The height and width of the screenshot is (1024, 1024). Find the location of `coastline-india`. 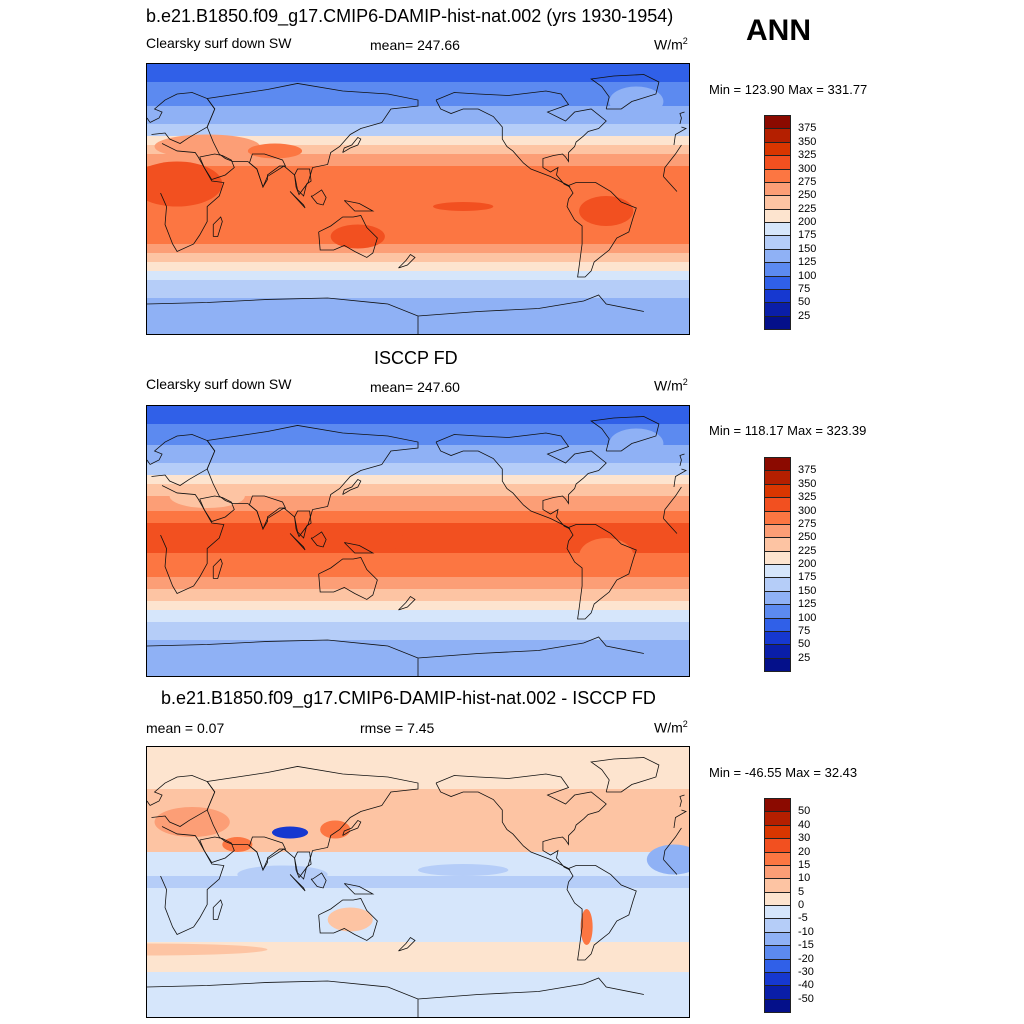

coastline-india is located at coordinates (268, 170).